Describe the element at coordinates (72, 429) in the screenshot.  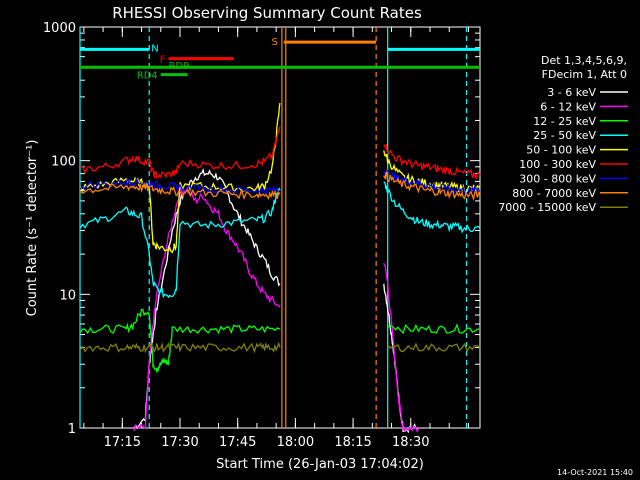
I see `y-tick-label: 1` at that location.